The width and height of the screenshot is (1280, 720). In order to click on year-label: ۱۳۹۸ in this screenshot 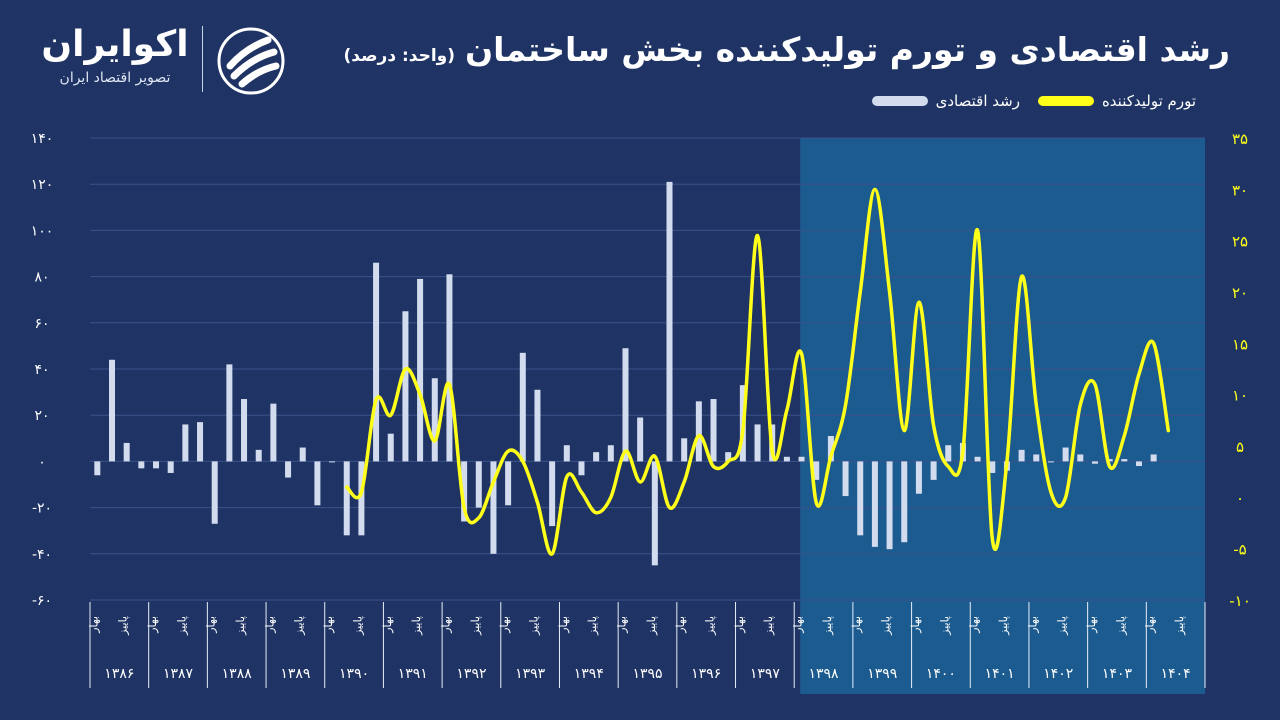, I will do `click(824, 674)`.